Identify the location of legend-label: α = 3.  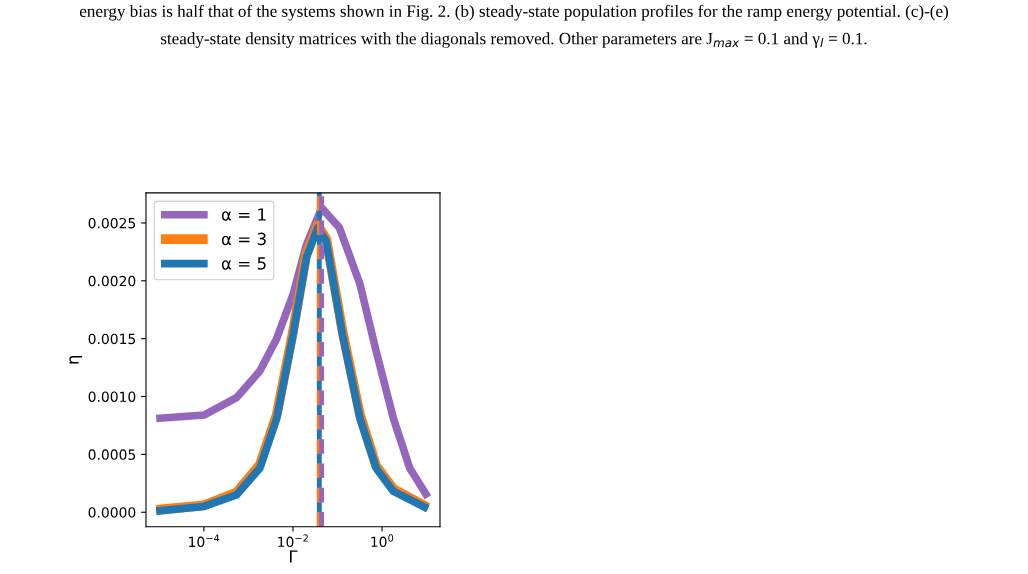
(243, 239).